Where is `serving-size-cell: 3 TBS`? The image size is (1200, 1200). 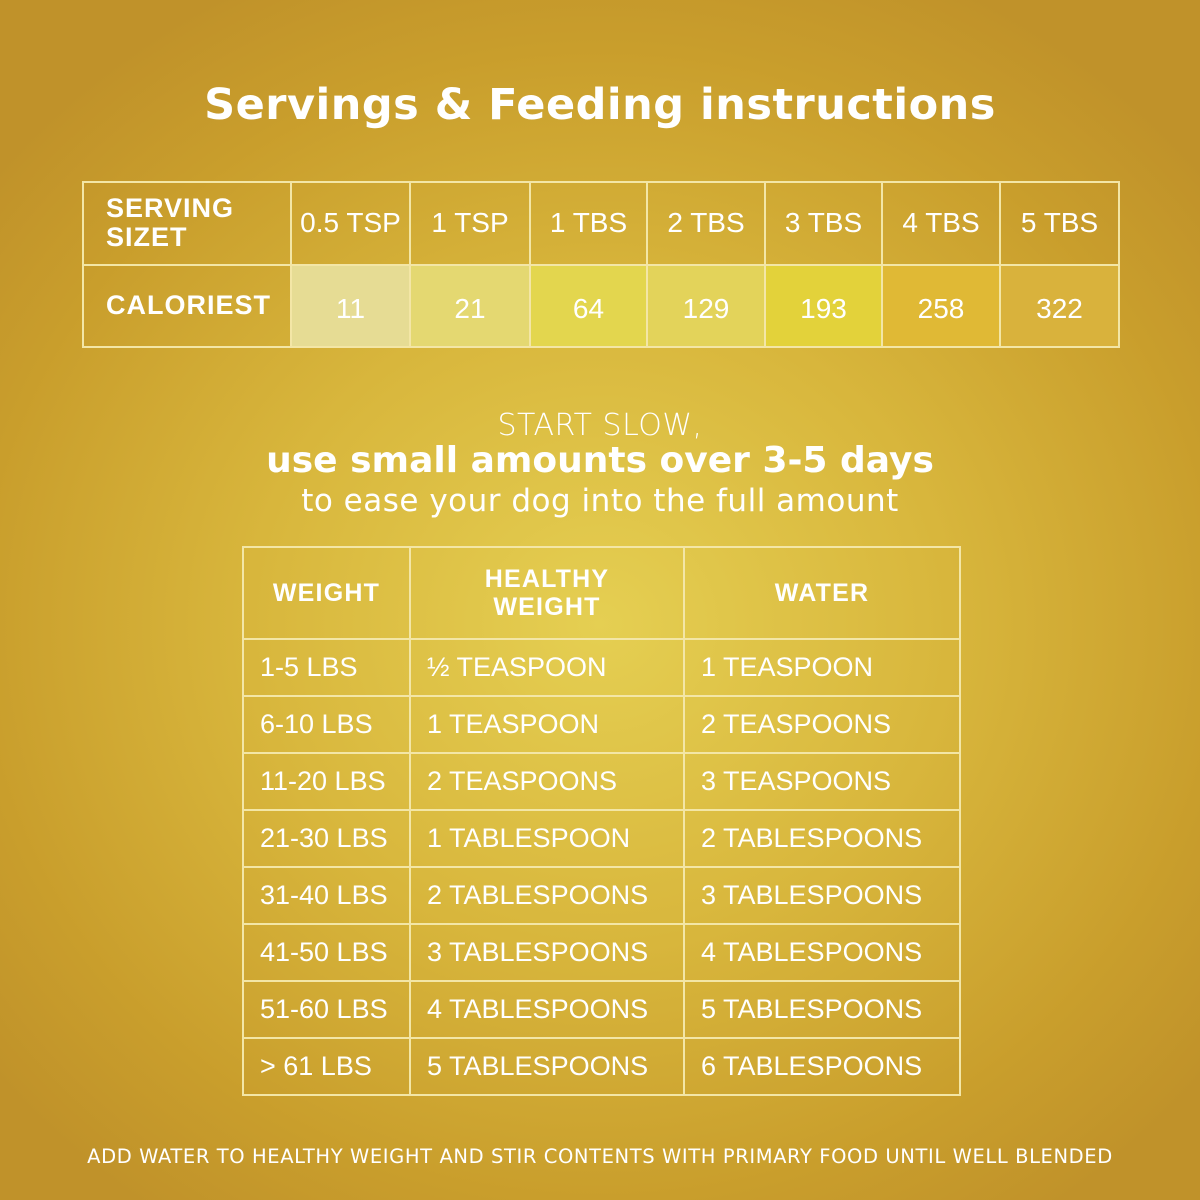
serving-size-cell: 3 TBS is located at coordinates (823, 223).